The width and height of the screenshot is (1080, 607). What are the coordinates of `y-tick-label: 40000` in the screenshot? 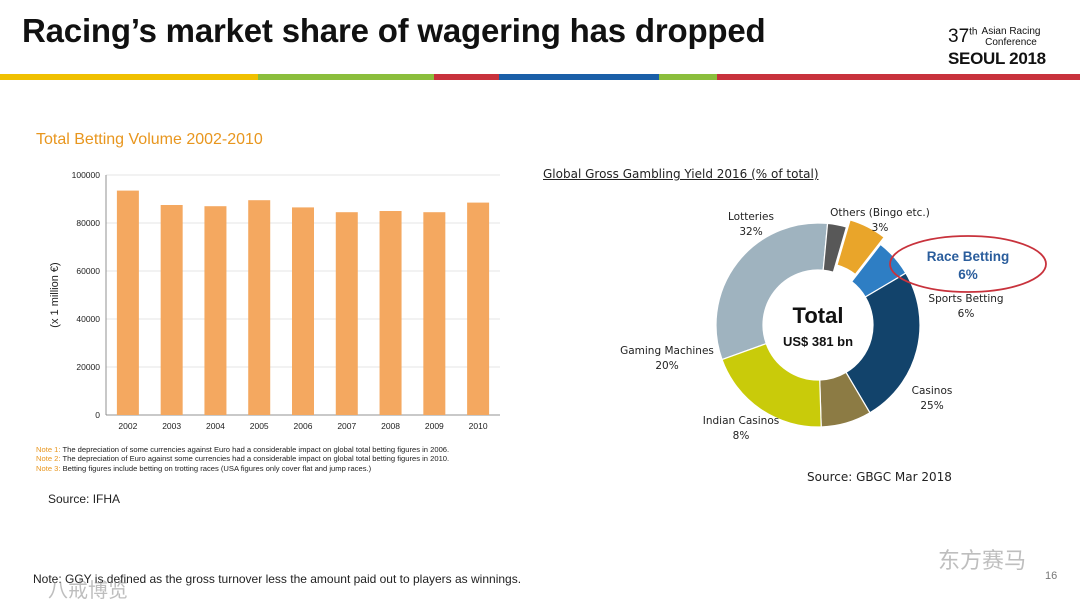 It's located at (88, 319).